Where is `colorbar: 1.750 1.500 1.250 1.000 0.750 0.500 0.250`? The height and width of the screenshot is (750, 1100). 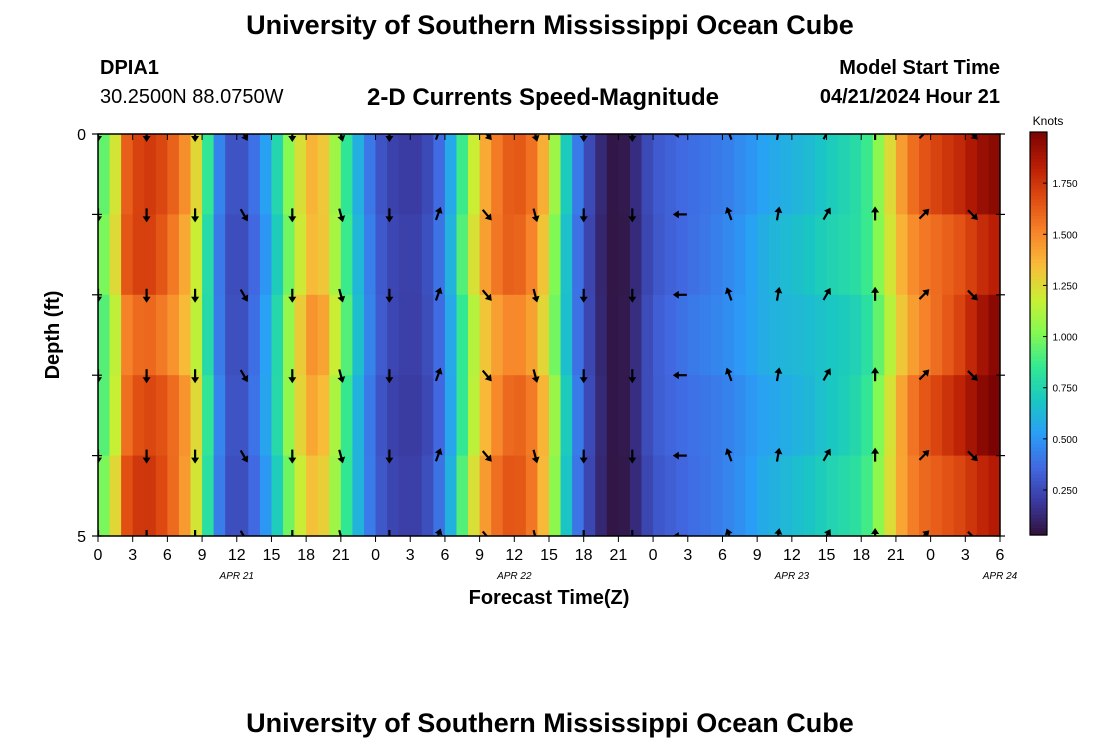
colorbar: 1.750 1.500 1.250 1.000 0.750 0.500 0.250 is located at coordinates (1053, 333).